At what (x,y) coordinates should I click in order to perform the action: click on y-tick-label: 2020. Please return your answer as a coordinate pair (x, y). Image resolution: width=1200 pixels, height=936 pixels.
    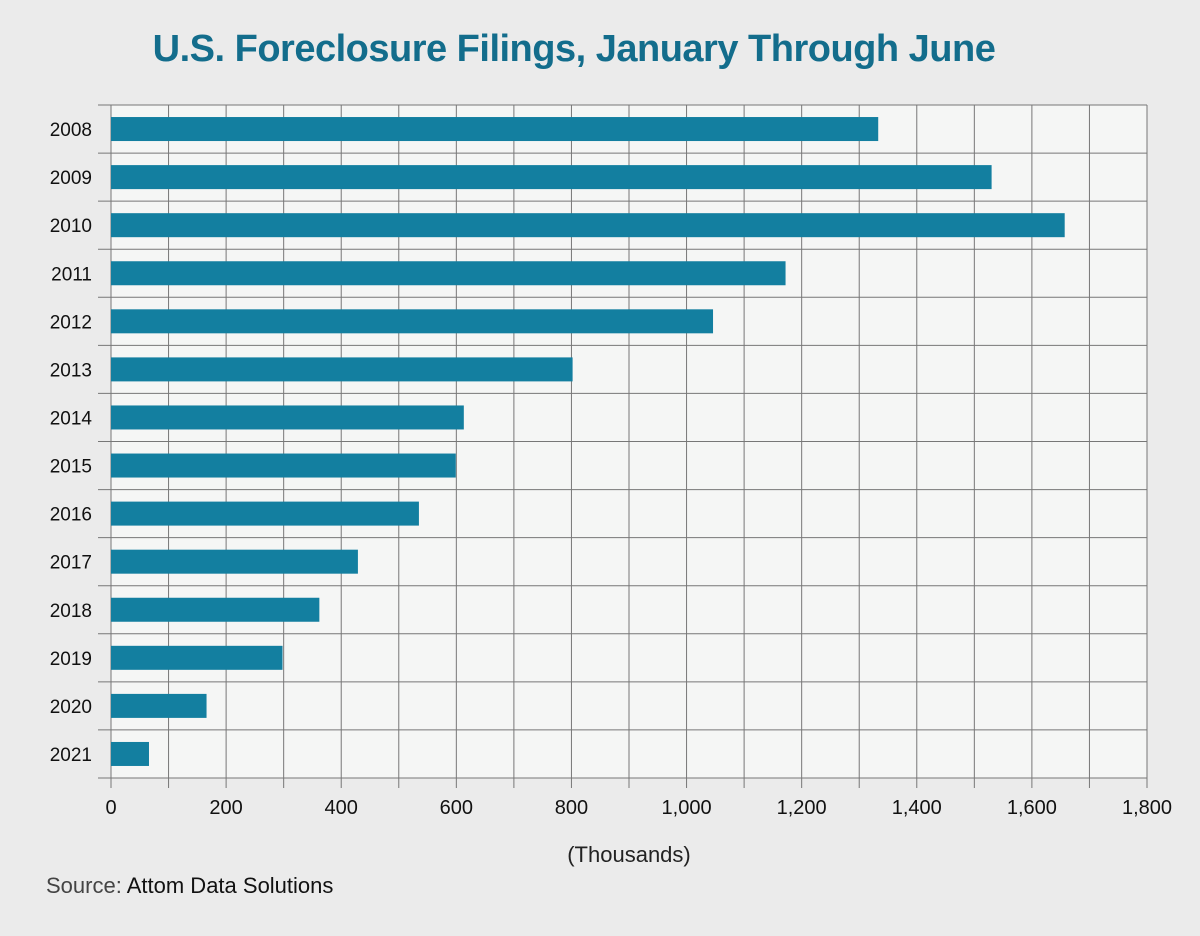
    Looking at the image, I should click on (71, 707).